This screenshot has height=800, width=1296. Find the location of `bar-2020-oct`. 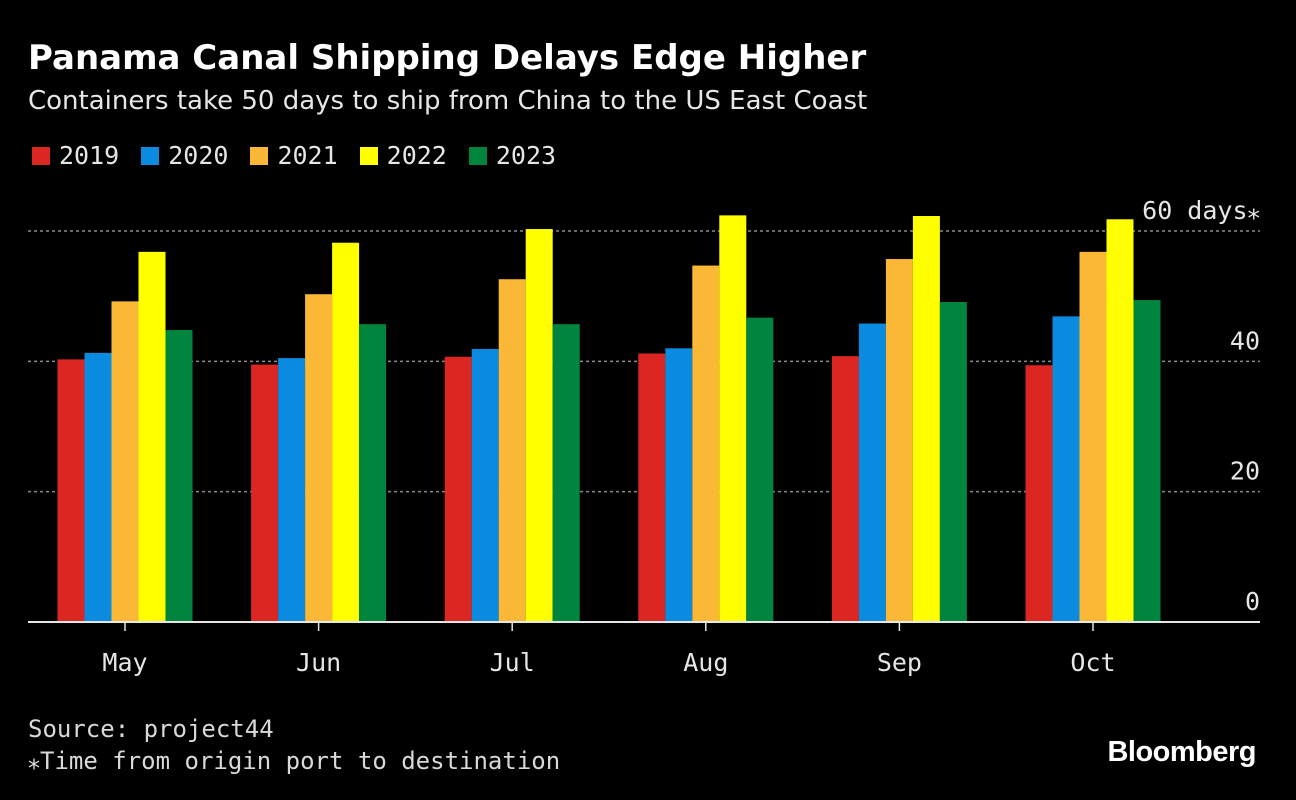

bar-2020-oct is located at coordinates (1066, 469).